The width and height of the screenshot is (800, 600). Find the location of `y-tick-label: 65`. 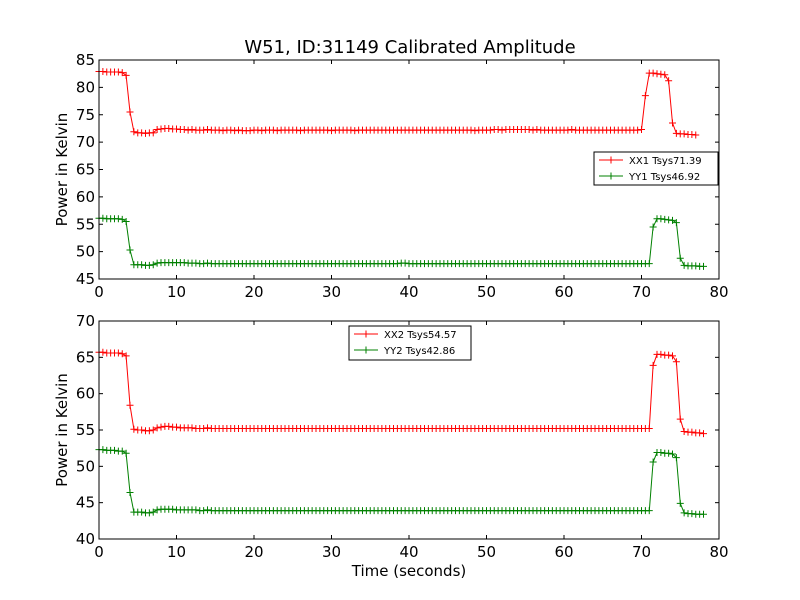

y-tick-label: 65 is located at coordinates (85, 170).